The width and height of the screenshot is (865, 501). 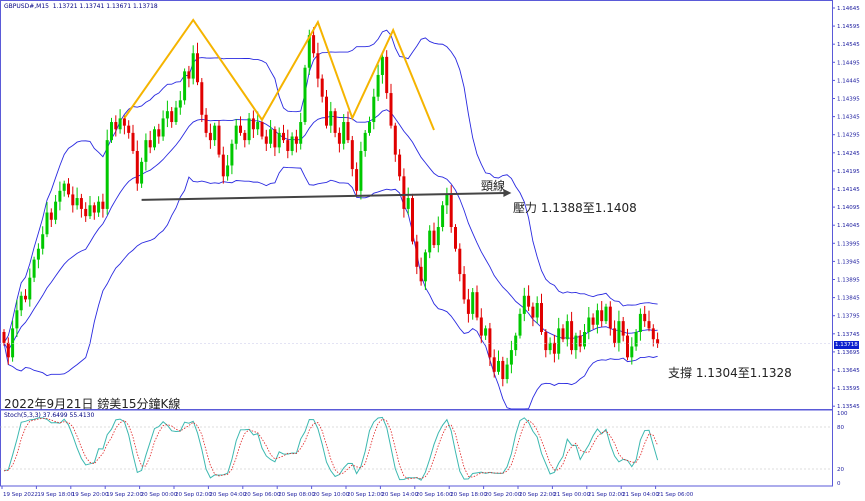 What do you see at coordinates (26, 6) in the screenshot?
I see `symbol-label: GBPUSD#,M15` at bounding box center [26, 6].